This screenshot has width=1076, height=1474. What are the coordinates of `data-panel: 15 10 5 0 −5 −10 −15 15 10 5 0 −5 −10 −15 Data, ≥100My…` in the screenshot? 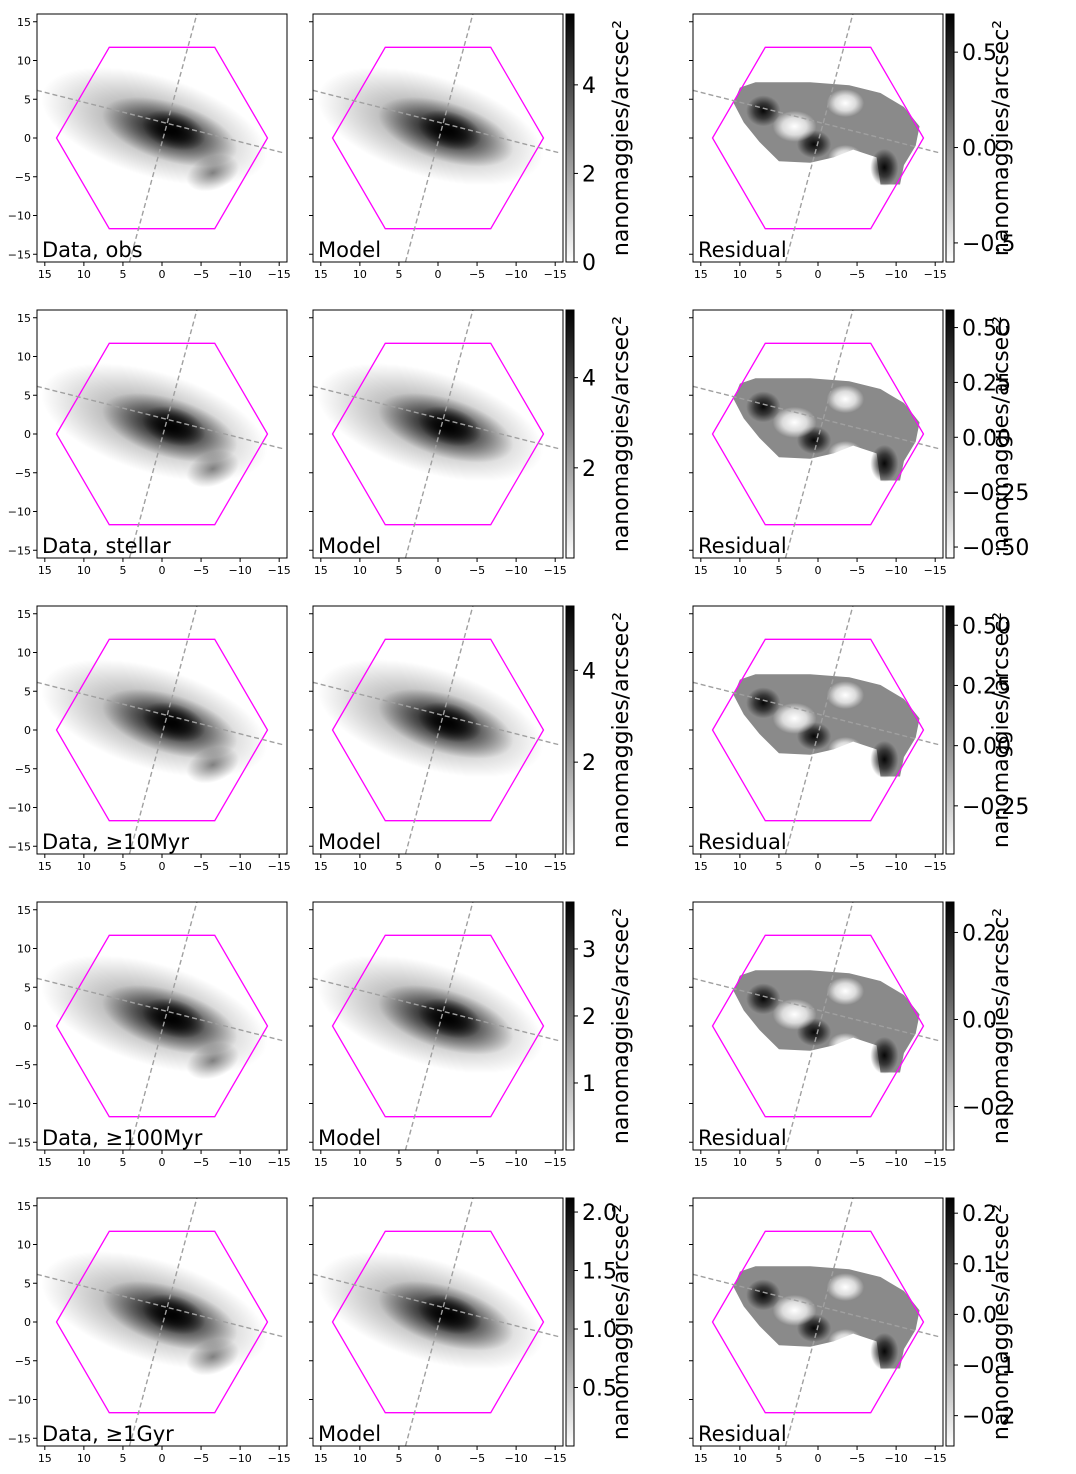 It's located at (149, 1035).